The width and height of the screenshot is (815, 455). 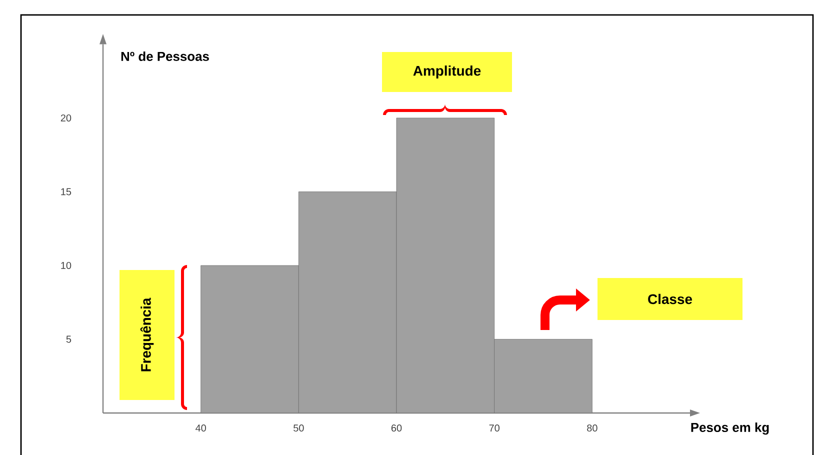 What do you see at coordinates (396, 428) in the screenshot?
I see `x-tick-label: 60` at bounding box center [396, 428].